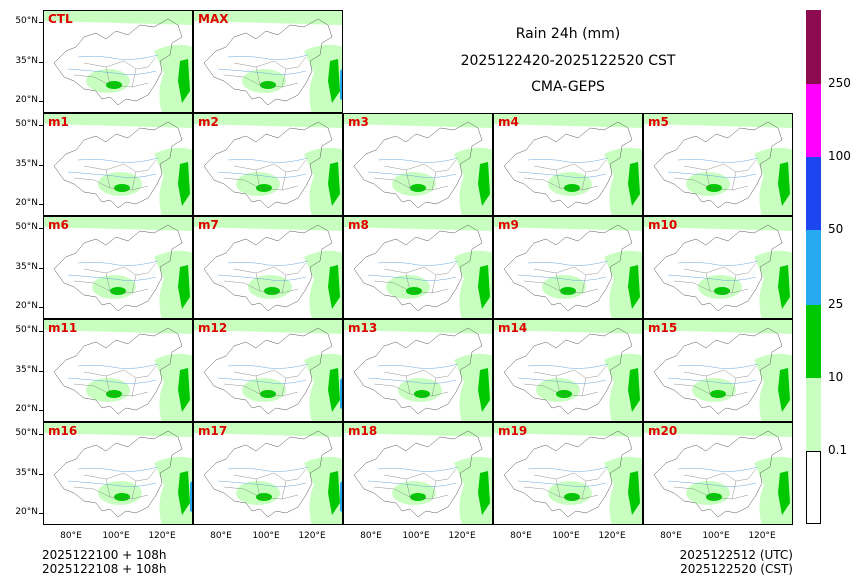 This screenshot has width=860, height=586. What do you see at coordinates (508, 122) in the screenshot?
I see `panel-label: m4` at bounding box center [508, 122].